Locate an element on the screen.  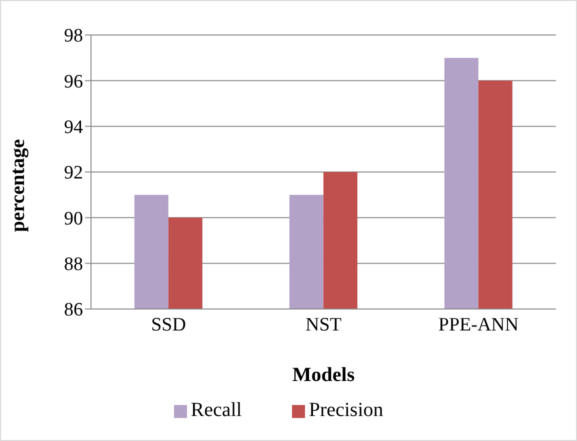
x-tick-label: NST is located at coordinates (324, 325).